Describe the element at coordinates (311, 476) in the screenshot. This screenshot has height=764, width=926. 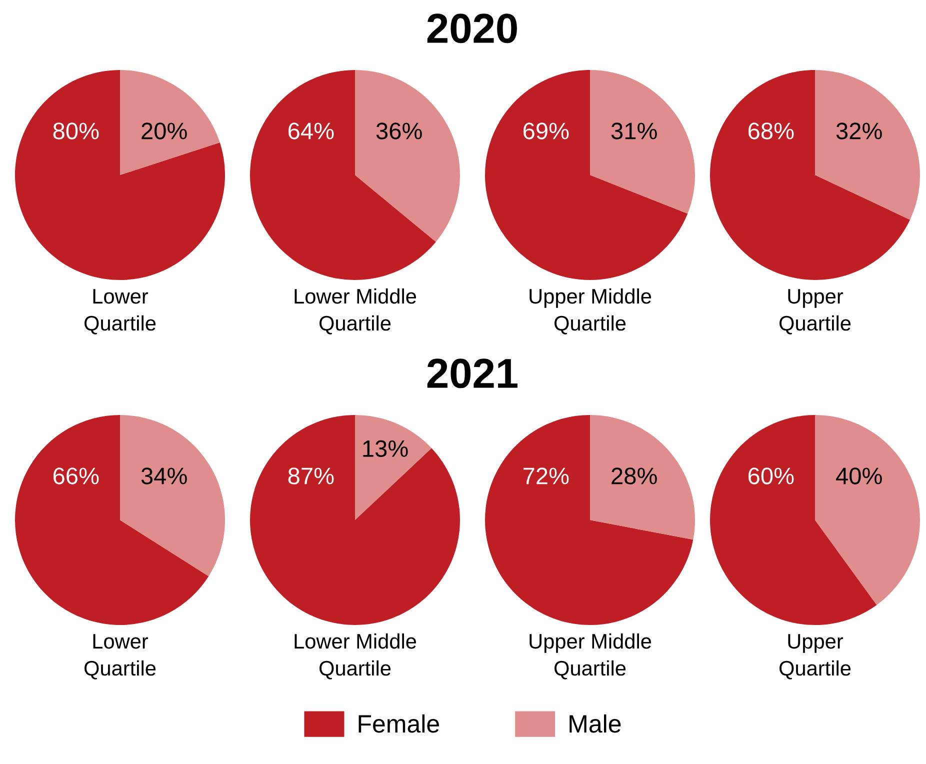
I see `data-label: 87%` at that location.